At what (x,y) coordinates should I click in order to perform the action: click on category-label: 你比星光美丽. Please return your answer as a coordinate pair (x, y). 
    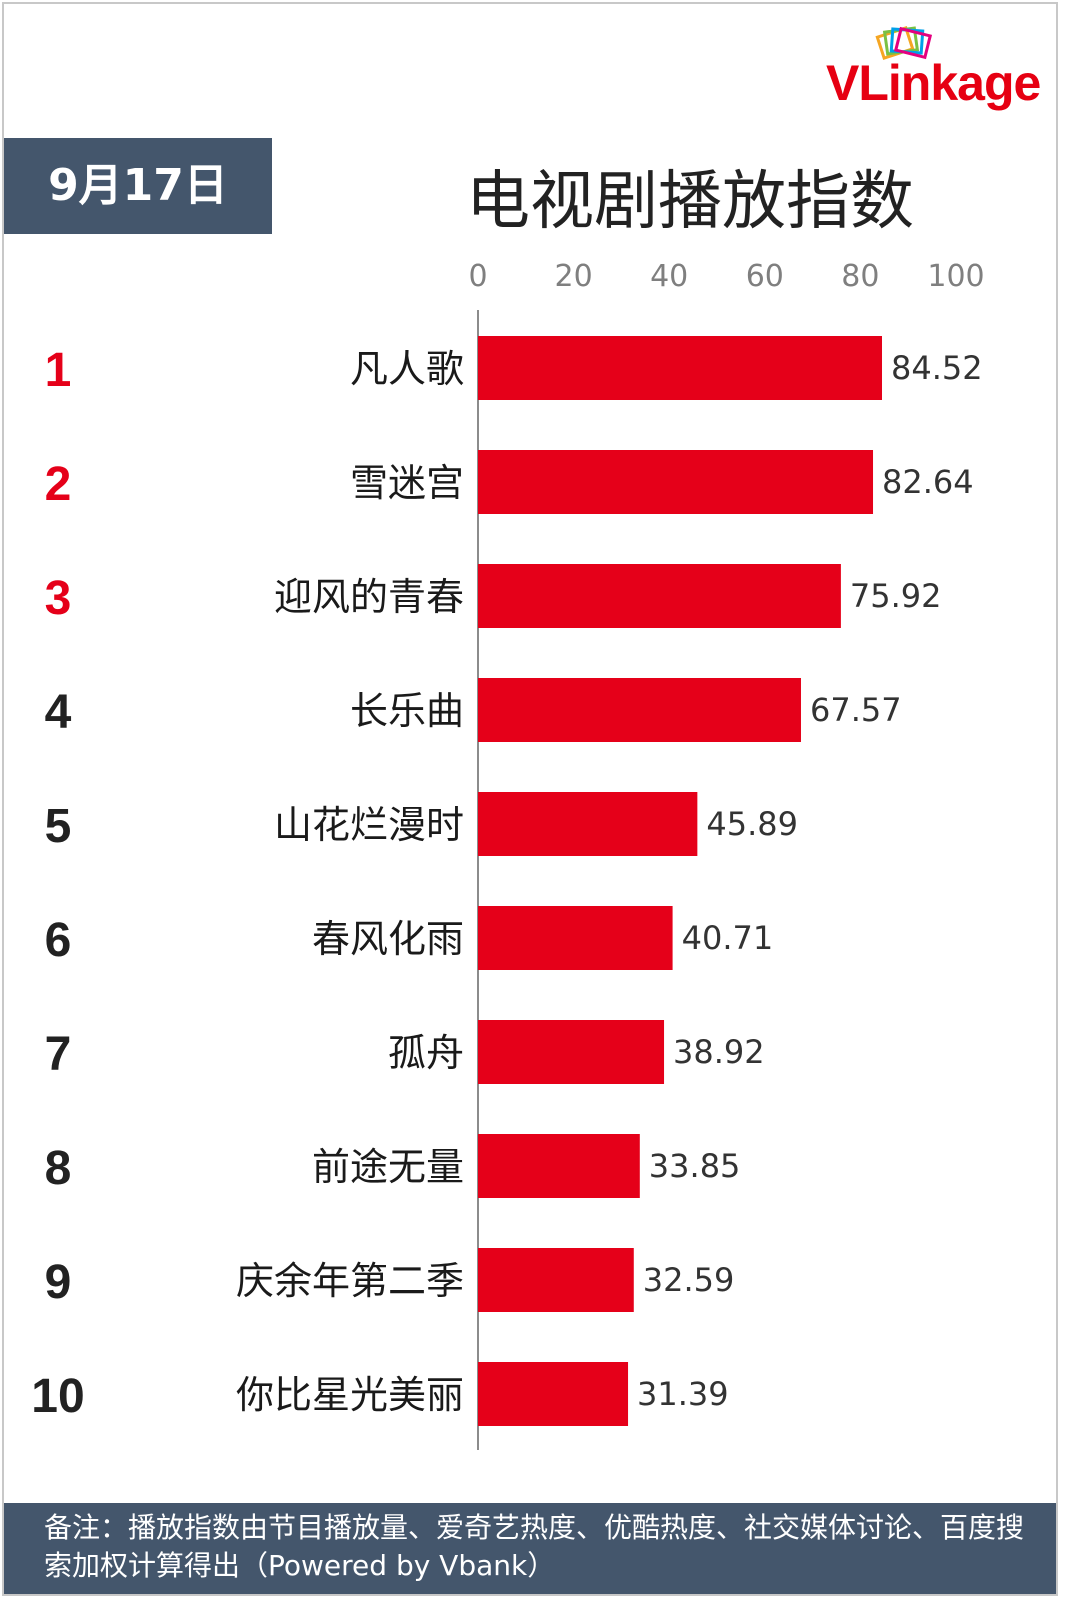
    Looking at the image, I should click on (350, 1395).